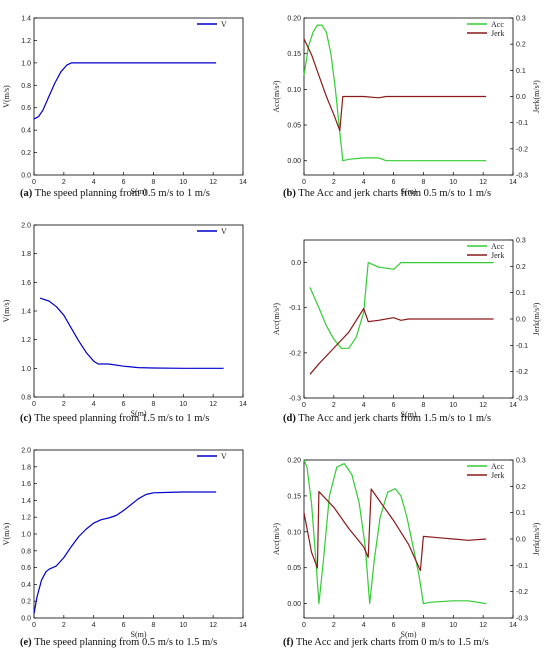 This screenshot has width=550, height=669. What do you see at coordinates (125, 91) in the screenshot?
I see `series-line-v` at bounding box center [125, 91].